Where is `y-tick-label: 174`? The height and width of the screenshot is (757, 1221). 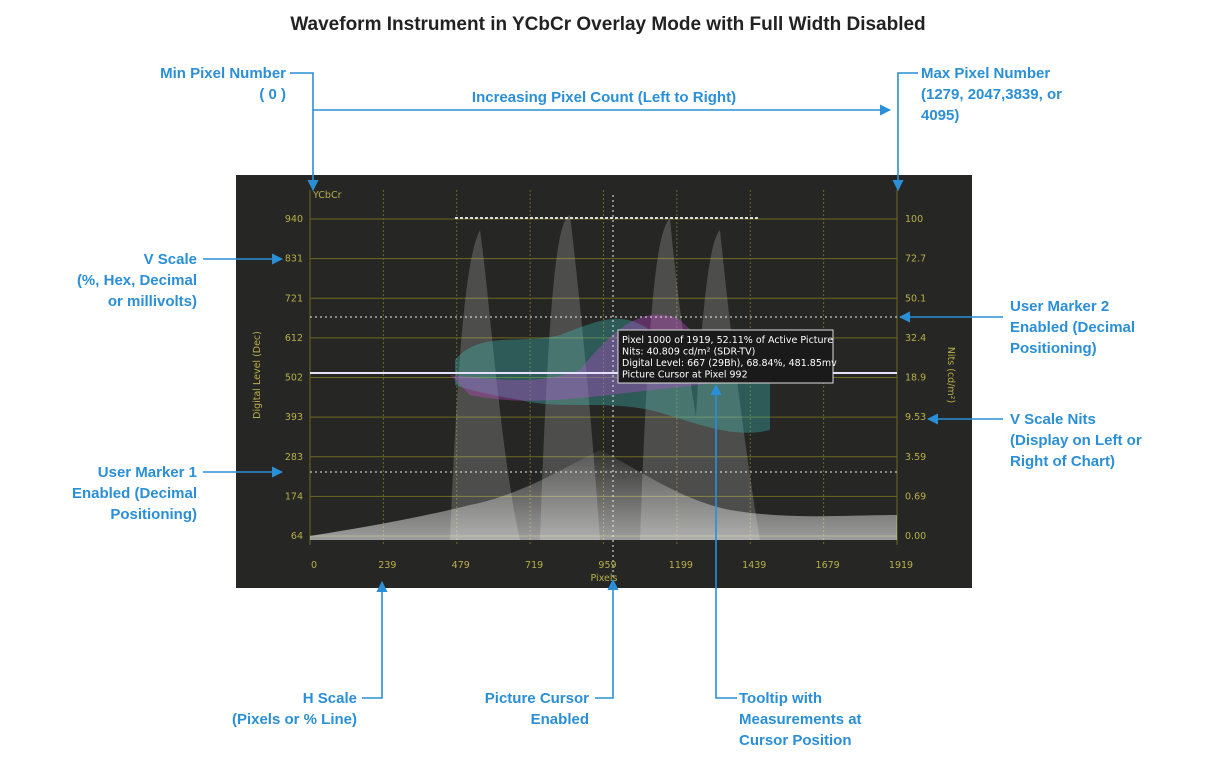 y-tick-label: 174 is located at coordinates (294, 496).